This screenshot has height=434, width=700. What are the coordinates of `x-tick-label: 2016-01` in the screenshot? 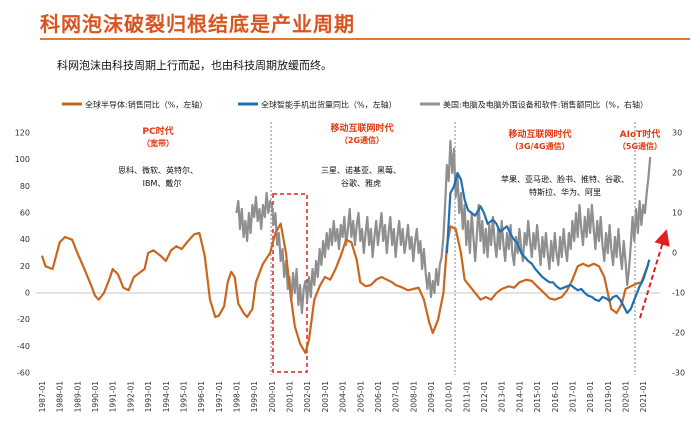 It's located at (555, 397).